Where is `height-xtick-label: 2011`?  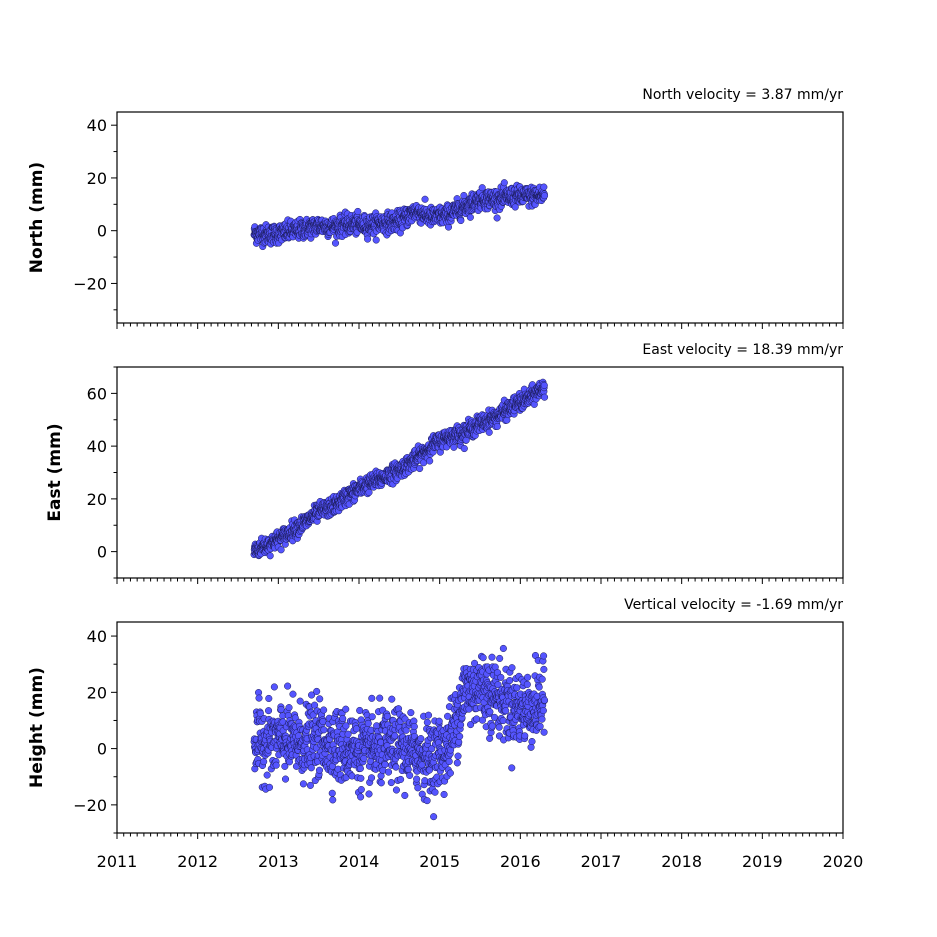 height-xtick-label: 2011 is located at coordinates (117, 861).